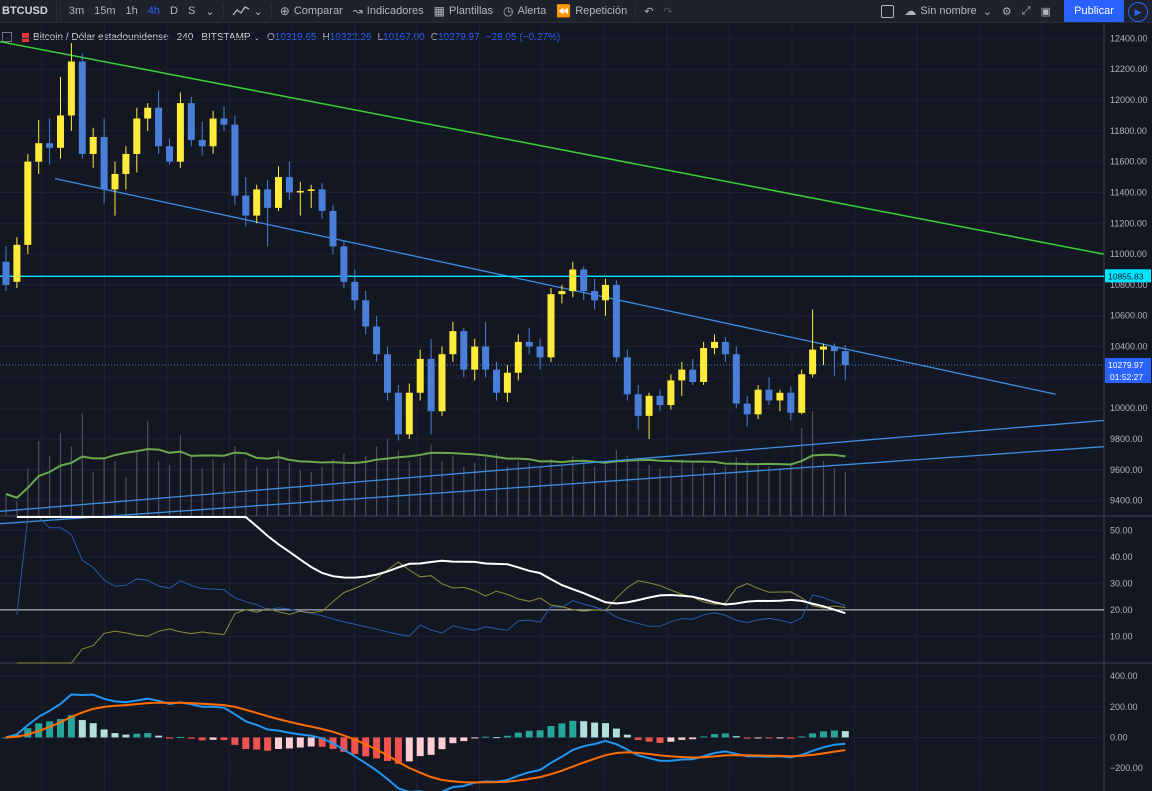 Image resolution: width=1152 pixels, height=791 pixels. I want to click on symbol-search: BTCUSD, so click(28, 11).